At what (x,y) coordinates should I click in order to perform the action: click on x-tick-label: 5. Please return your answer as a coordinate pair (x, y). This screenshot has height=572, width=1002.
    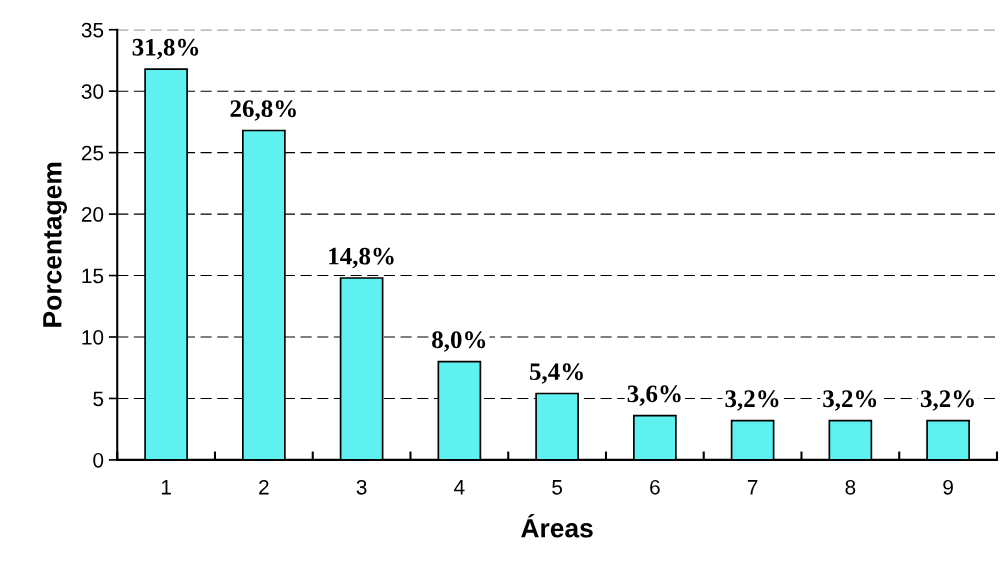
    Looking at the image, I should click on (557, 487).